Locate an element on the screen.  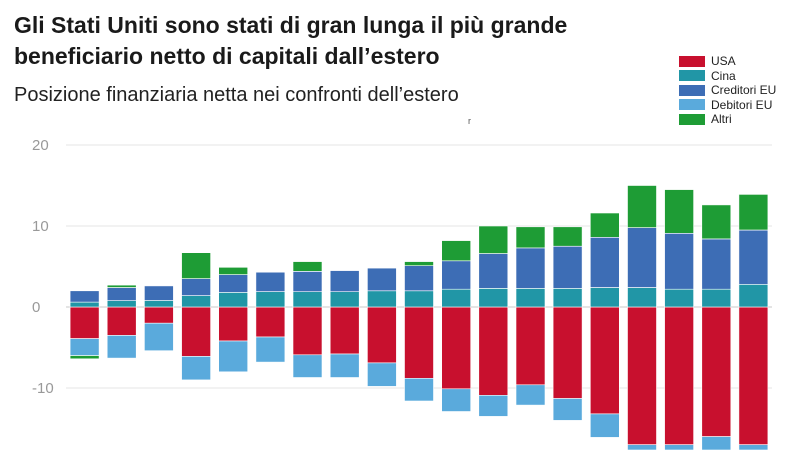
legend-item-altri: Altri is located at coordinates (727, 119).